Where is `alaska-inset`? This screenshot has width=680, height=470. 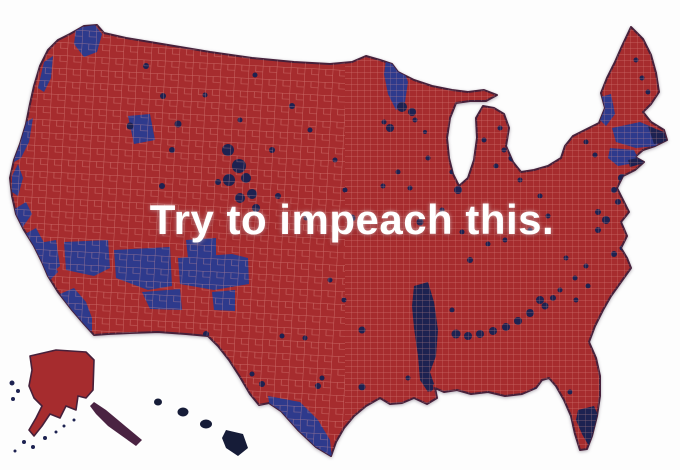
alaska-inset is located at coordinates (75, 401).